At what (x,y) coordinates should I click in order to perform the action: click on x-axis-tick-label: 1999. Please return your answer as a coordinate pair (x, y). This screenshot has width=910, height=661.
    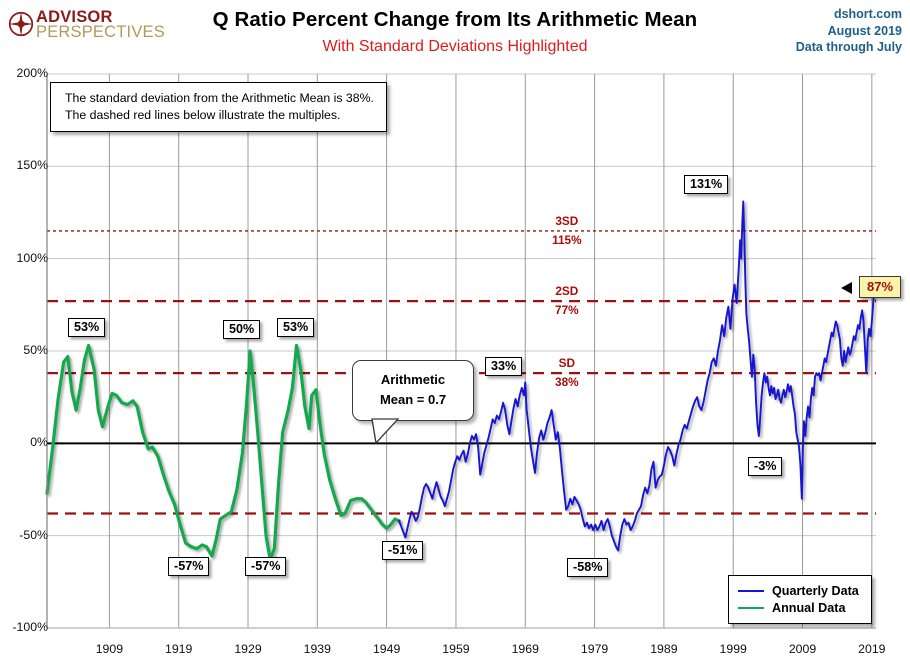
    Looking at the image, I should click on (733, 649).